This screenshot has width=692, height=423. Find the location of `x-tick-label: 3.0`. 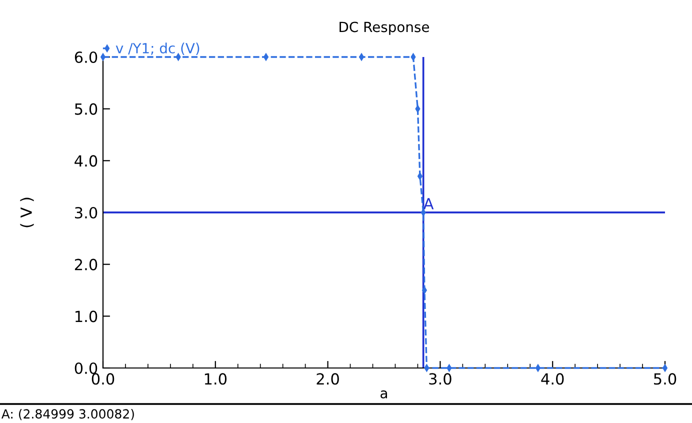

x-tick-label: 3.0 is located at coordinates (440, 379).